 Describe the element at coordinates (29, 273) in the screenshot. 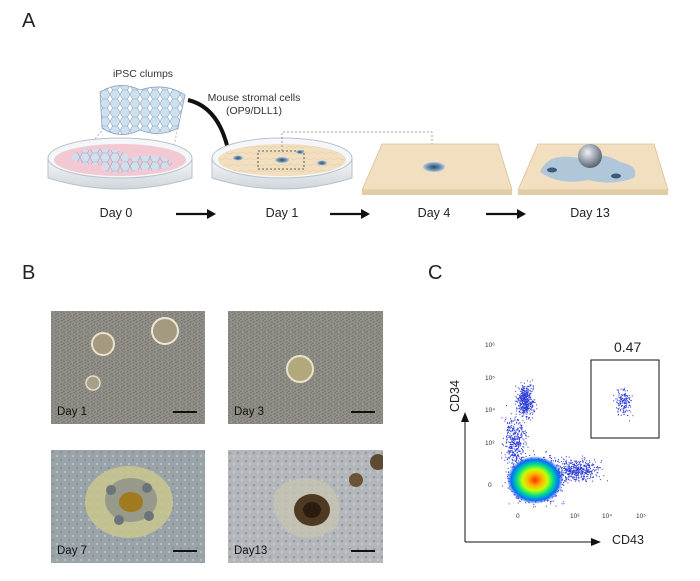

I see `panel-b-letter: B` at that location.